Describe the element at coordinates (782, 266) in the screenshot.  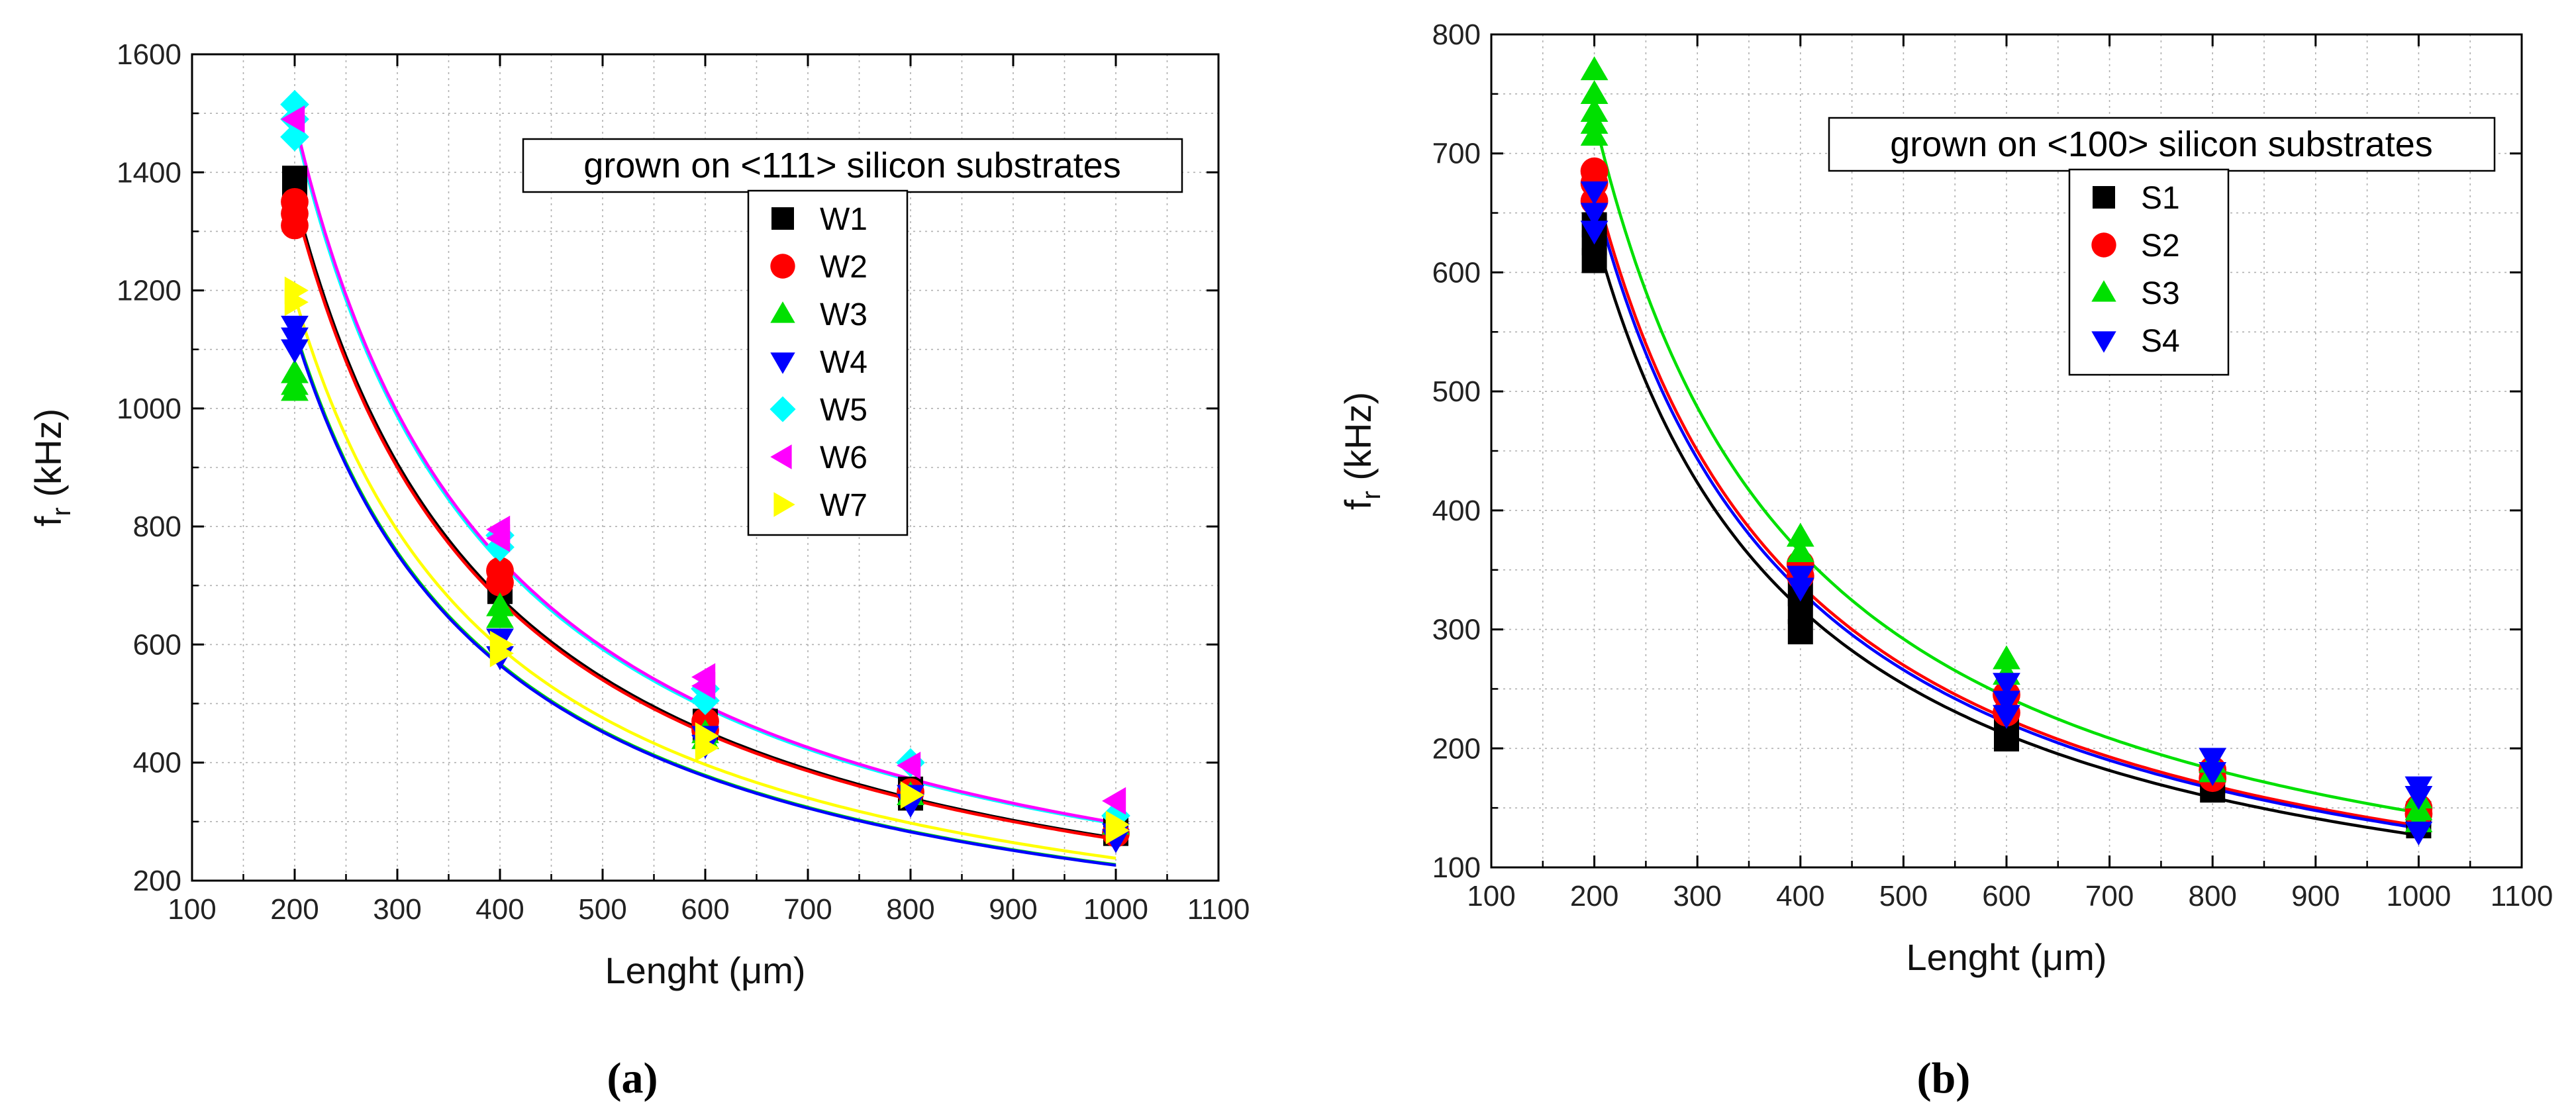
I see `legend-marker-w2` at that location.